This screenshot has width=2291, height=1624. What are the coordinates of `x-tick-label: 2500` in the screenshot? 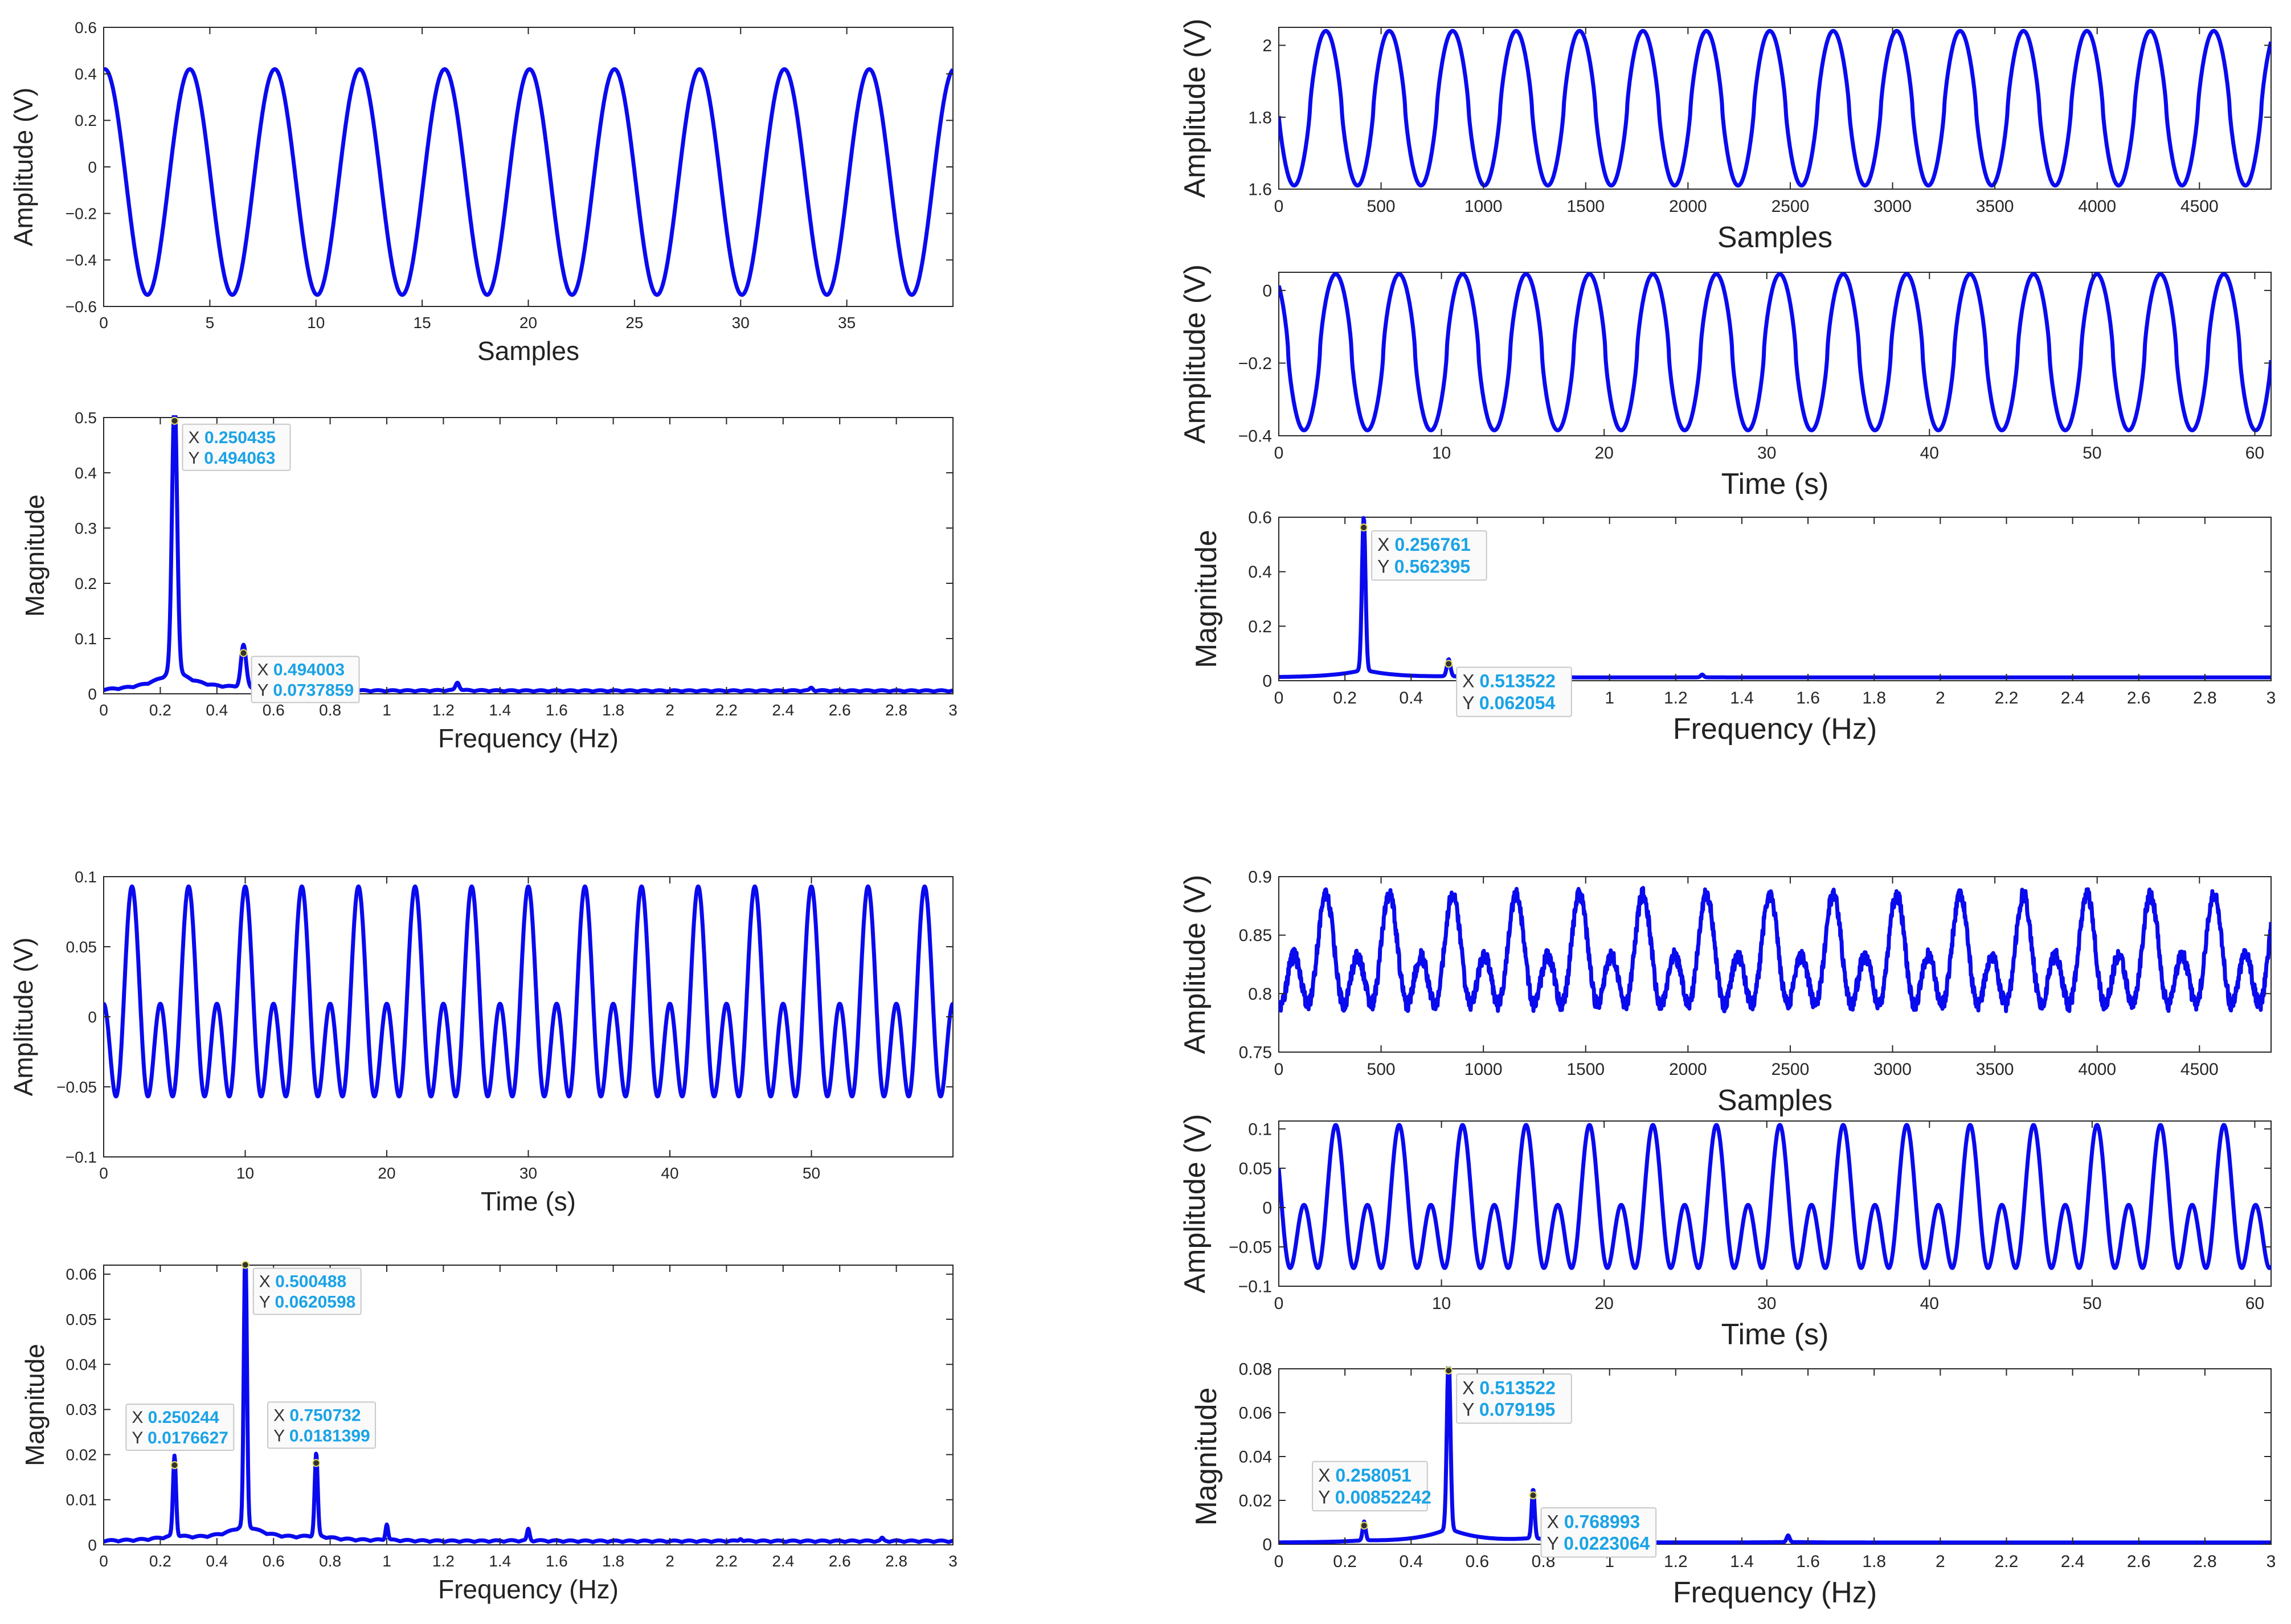 It's located at (1791, 1069).